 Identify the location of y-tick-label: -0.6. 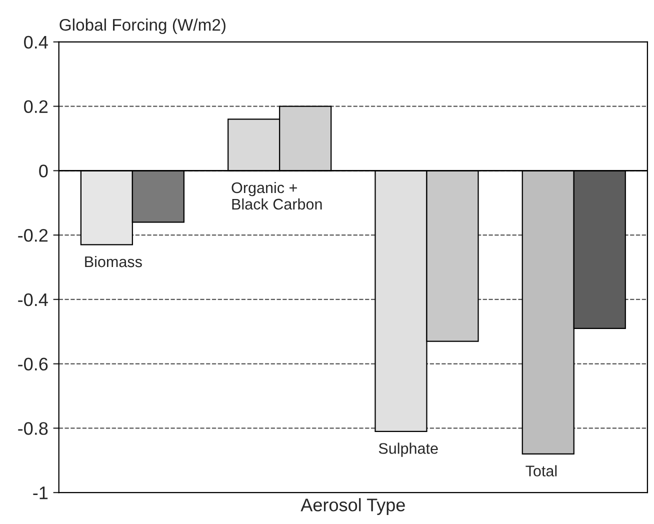
(33, 364).